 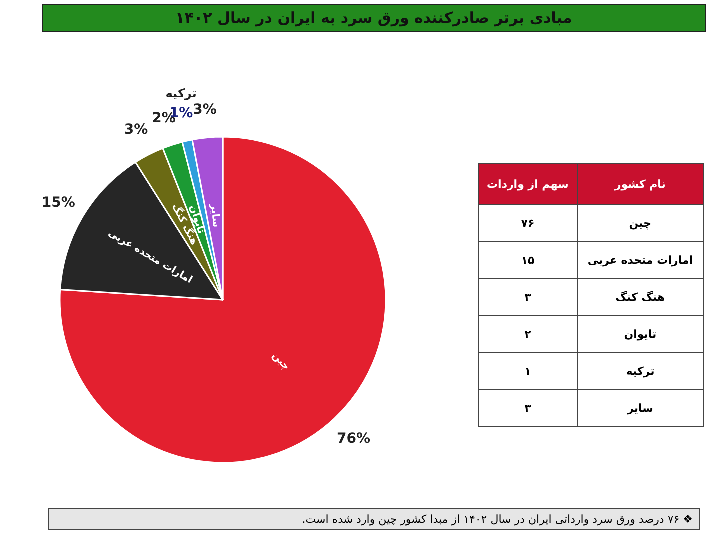 I want to click on text: ۲, so click(x=528, y=334).